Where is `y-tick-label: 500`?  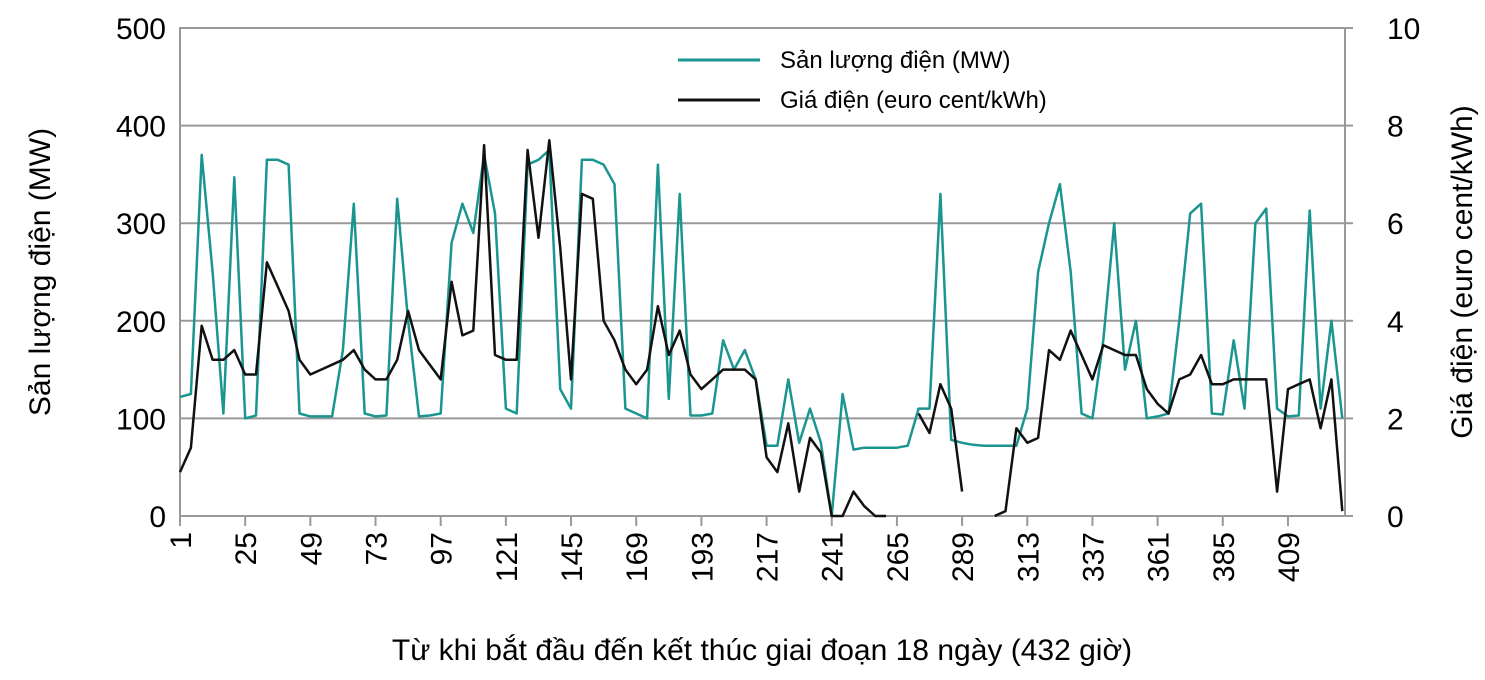 y-tick-label: 500 is located at coordinates (141, 29).